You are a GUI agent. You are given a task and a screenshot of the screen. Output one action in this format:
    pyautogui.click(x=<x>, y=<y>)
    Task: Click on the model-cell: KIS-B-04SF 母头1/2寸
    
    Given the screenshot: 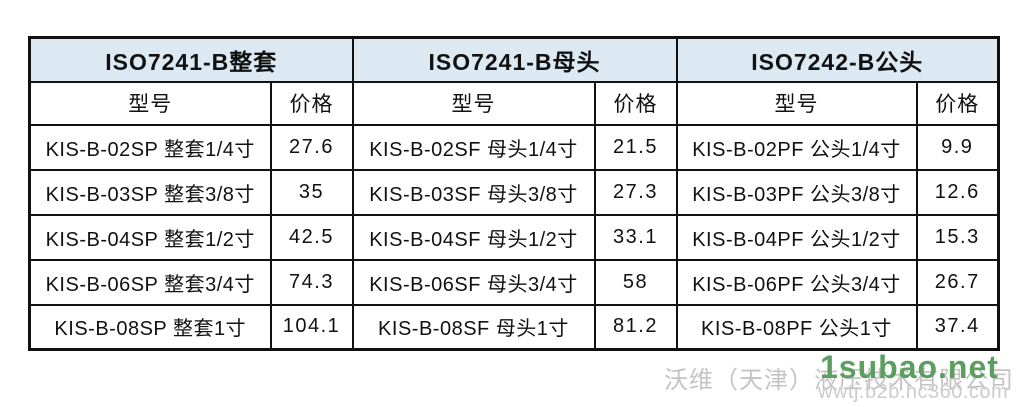 What is the action you would take?
    pyautogui.click(x=473, y=237)
    